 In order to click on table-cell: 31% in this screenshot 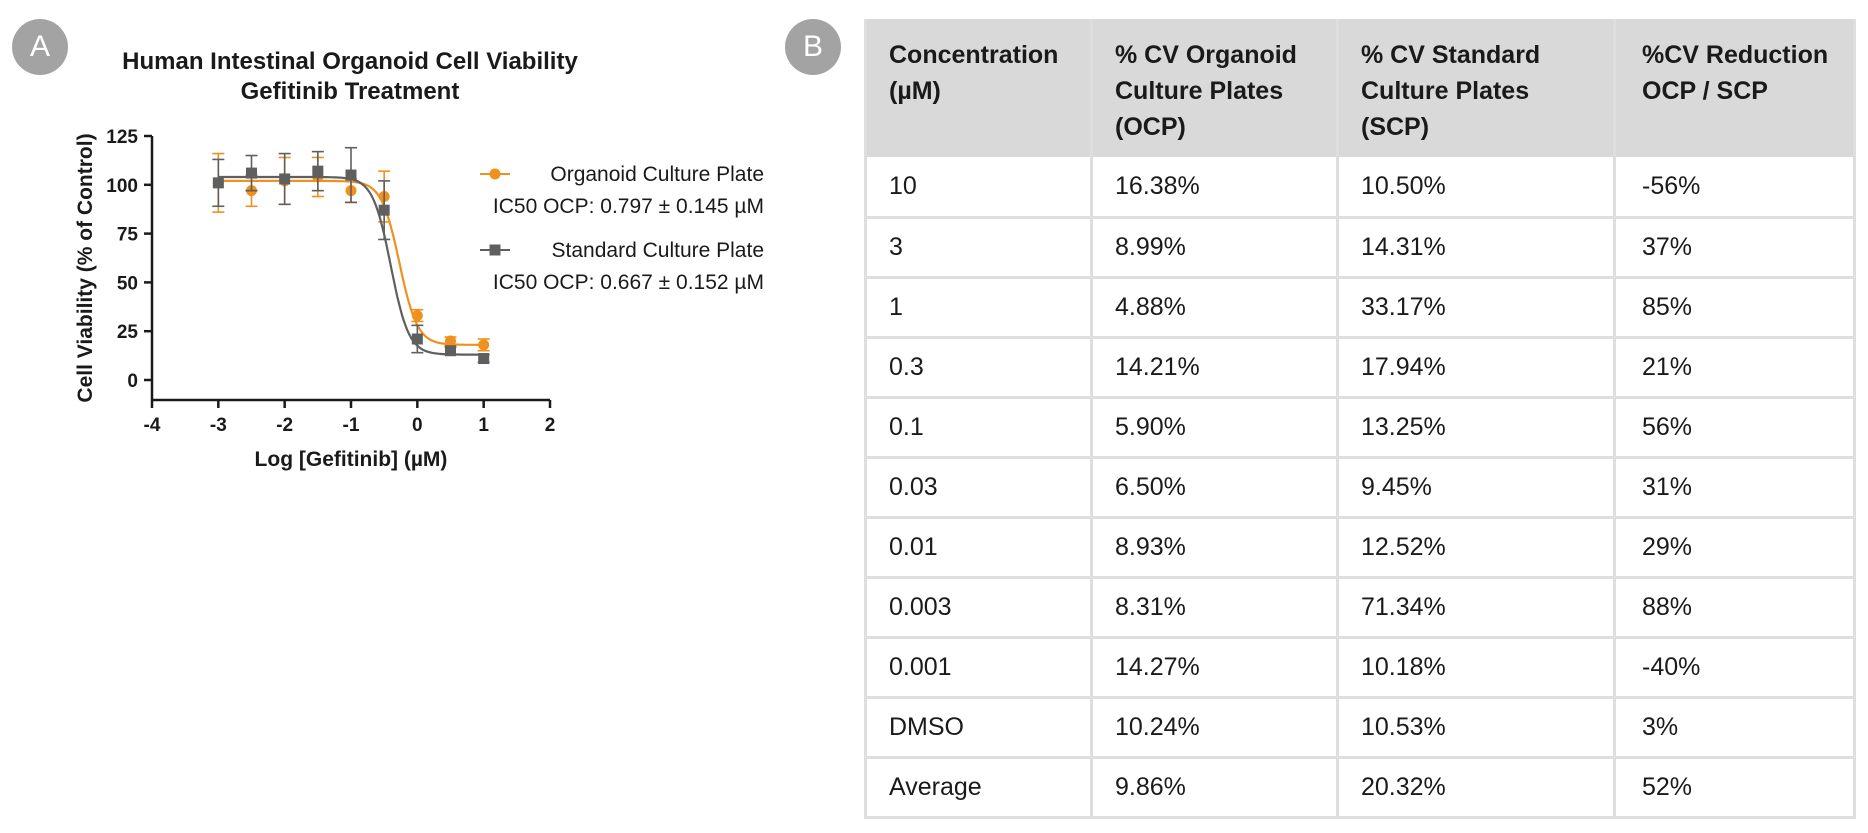, I will do `click(1734, 487)`.